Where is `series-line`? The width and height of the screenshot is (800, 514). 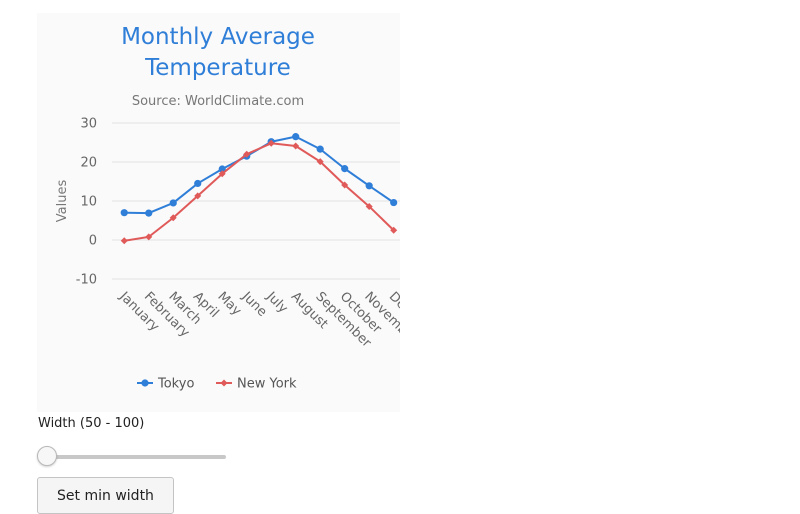 series-line is located at coordinates (259, 192).